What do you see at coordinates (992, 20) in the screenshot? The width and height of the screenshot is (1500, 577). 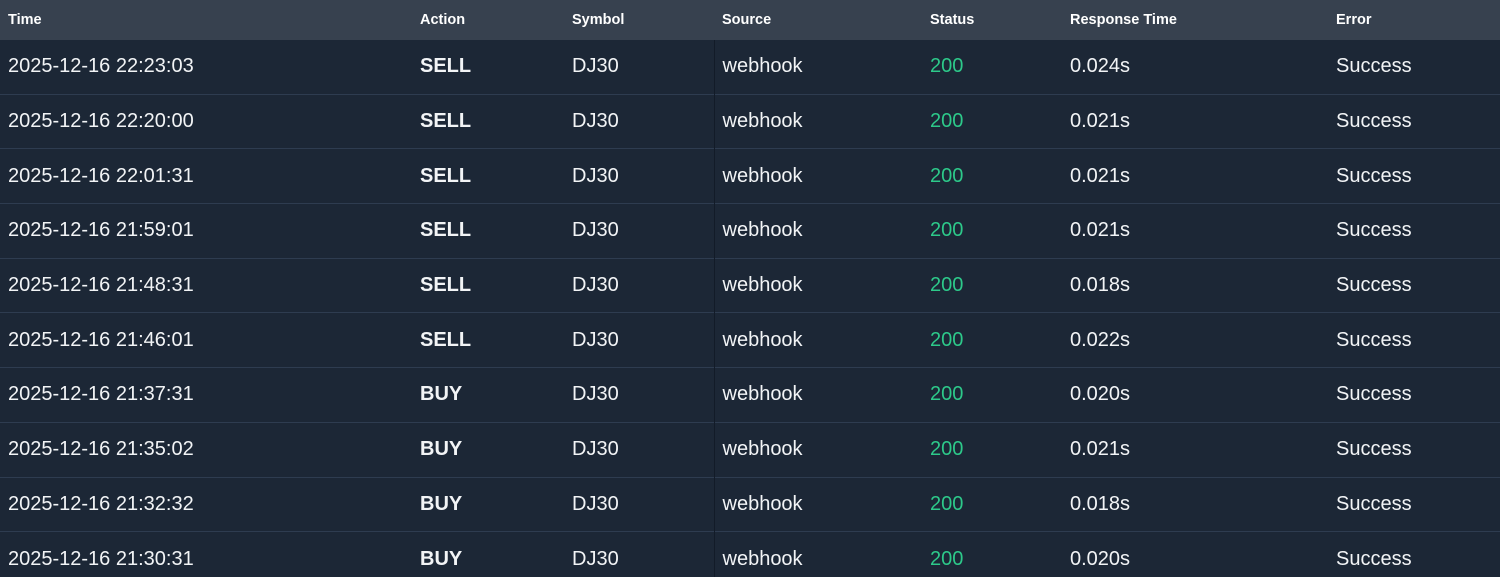 I see `column-header-status: Status` at bounding box center [992, 20].